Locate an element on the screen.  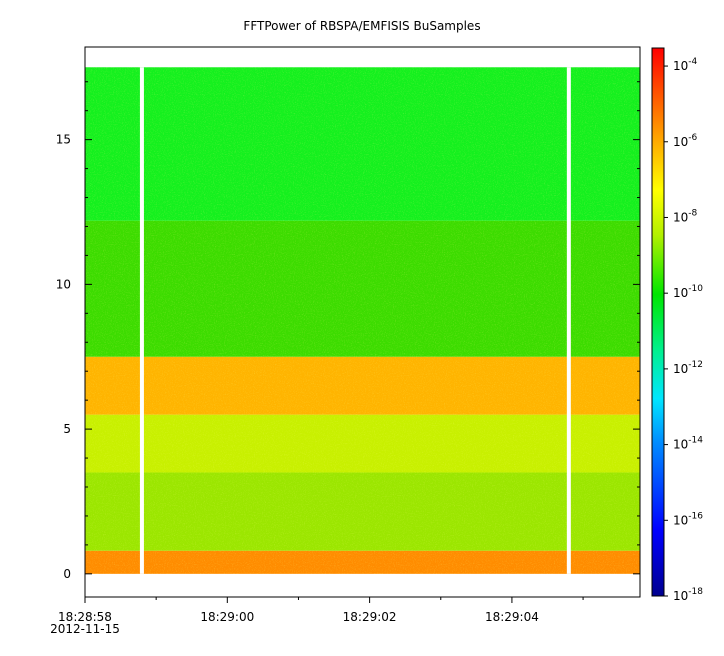
x-date-label: 2012-11-15 is located at coordinates (85, 629).